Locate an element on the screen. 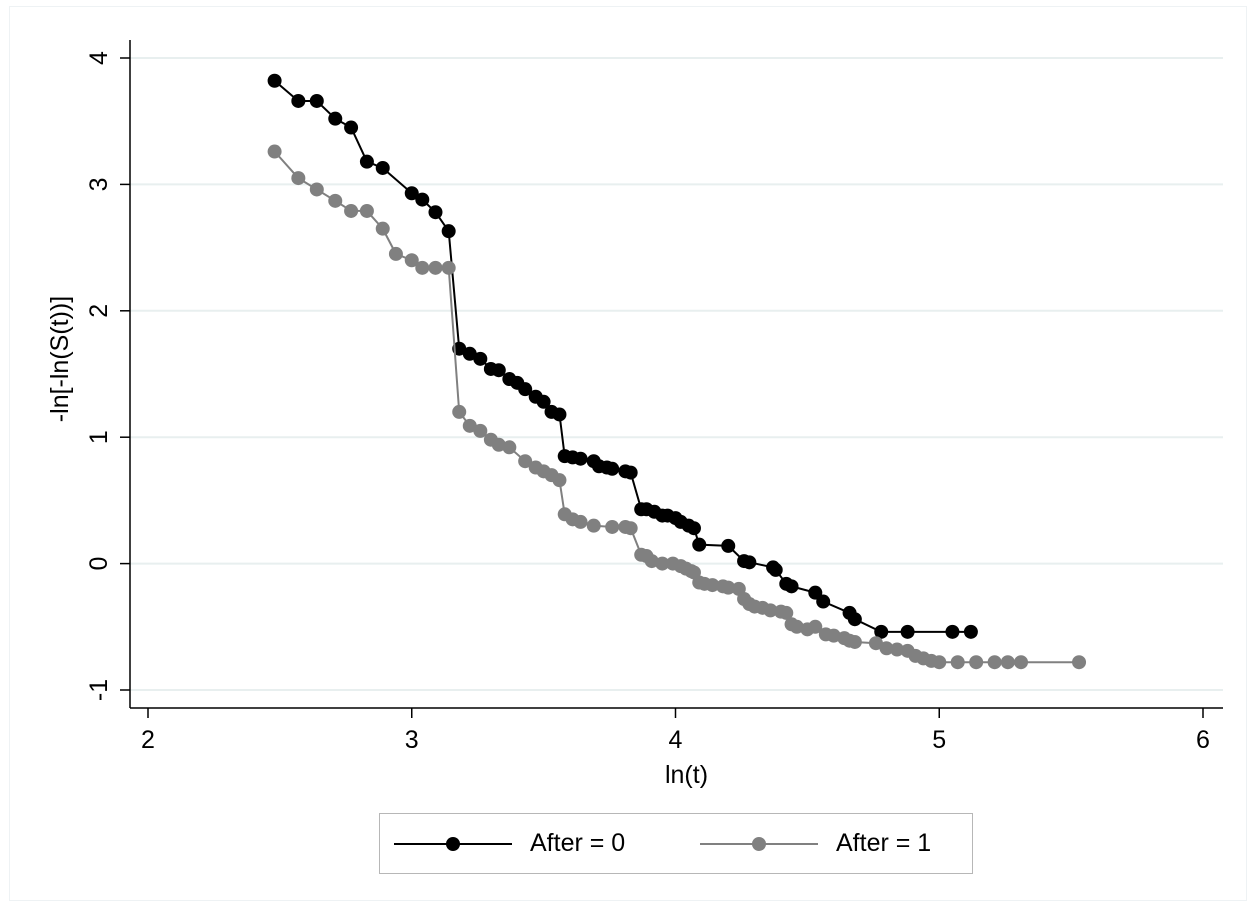  y-tick-label-0: -1 is located at coordinates (99, 690).